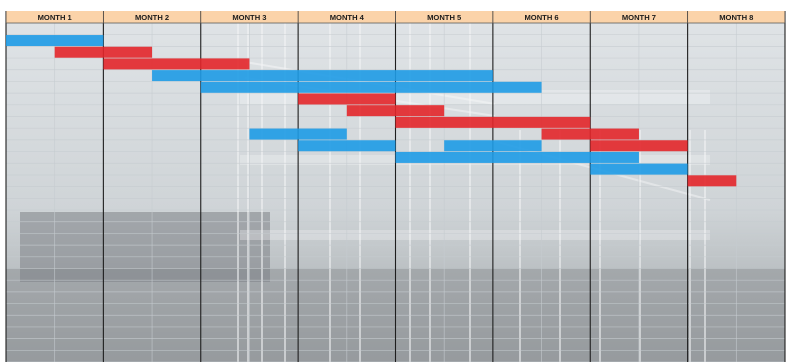  Describe the element at coordinates (152, 17) in the screenshot. I see `month-header-label: MONTH 2` at that location.